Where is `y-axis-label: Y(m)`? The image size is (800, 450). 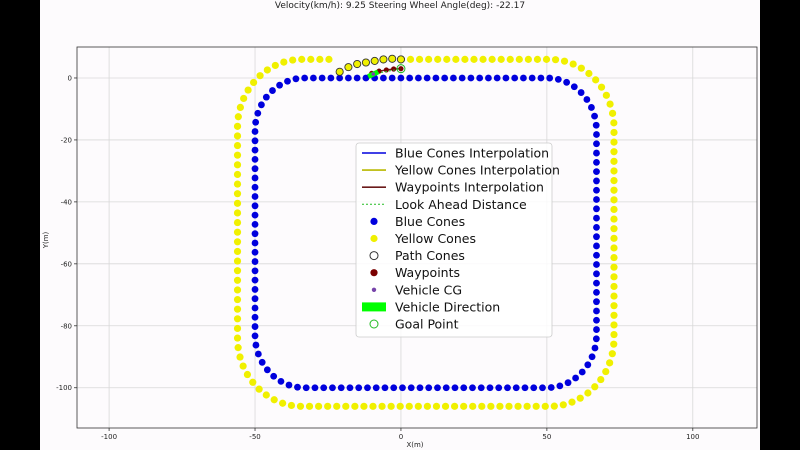 y-axis-label: Y(m) is located at coordinates (46, 240).